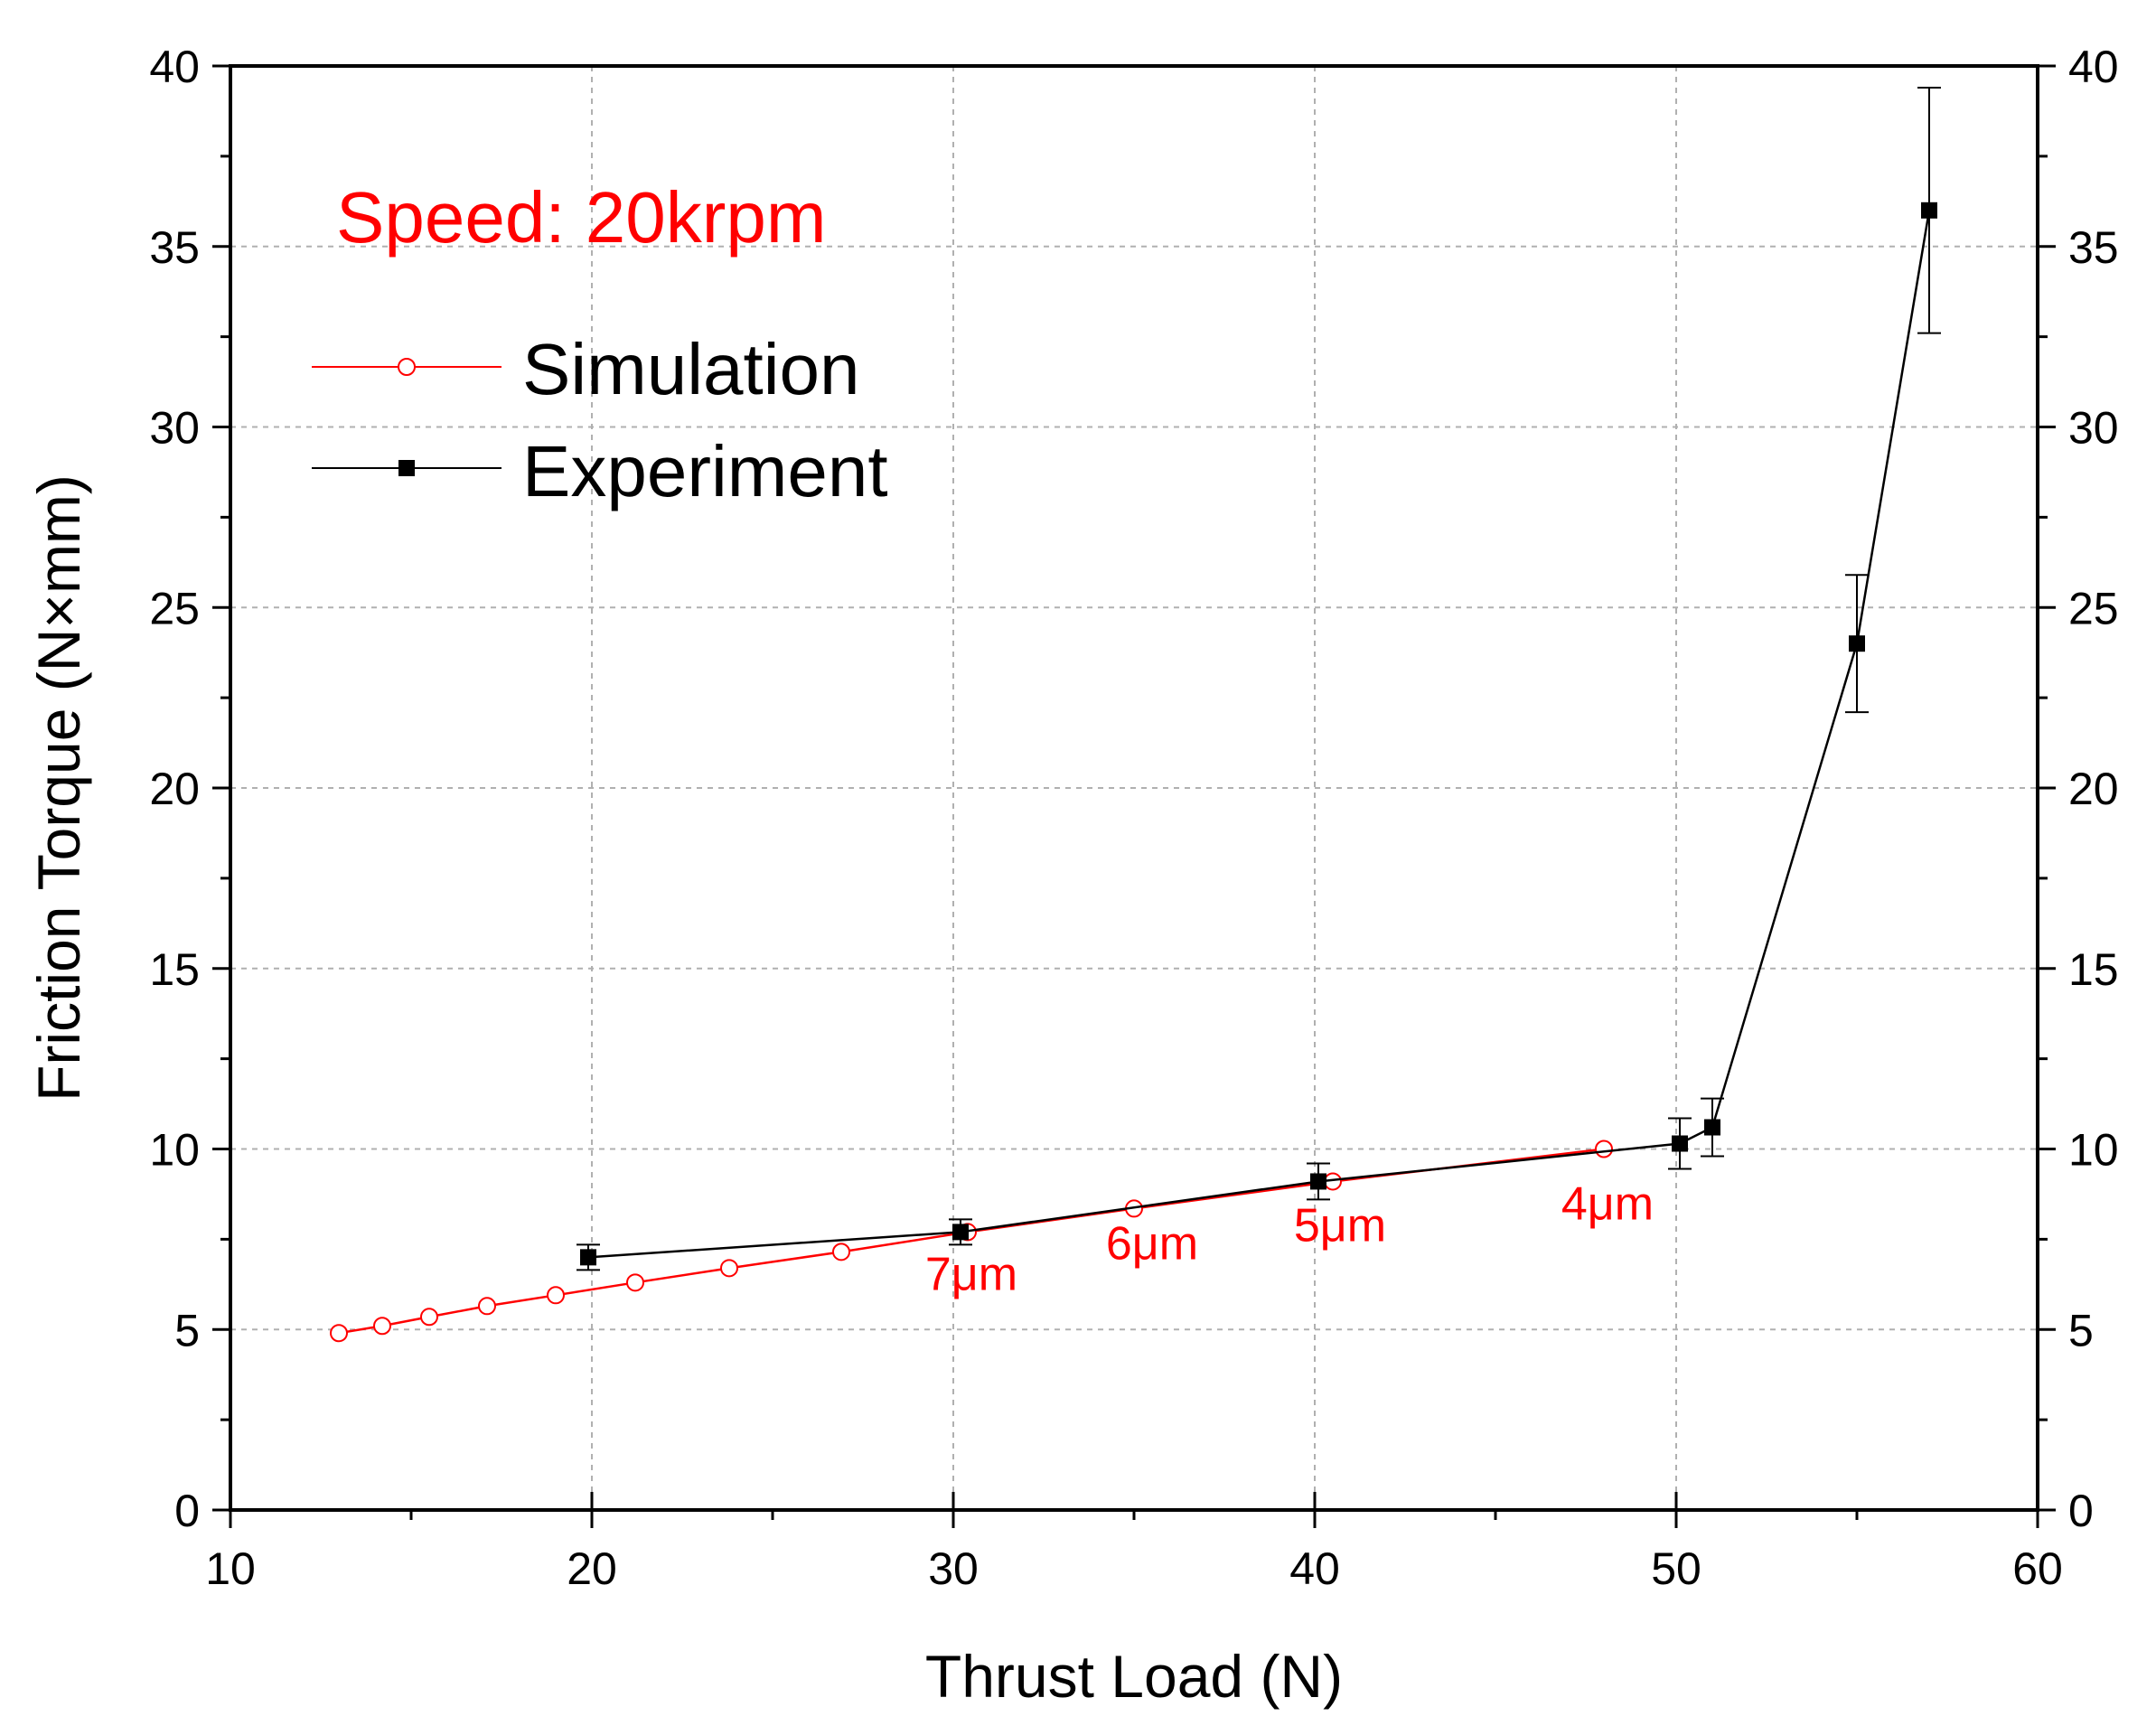 The height and width of the screenshot is (1735, 2156). Describe the element at coordinates (600, 420) in the screenshot. I see `legend: Simulation Experiment` at that location.